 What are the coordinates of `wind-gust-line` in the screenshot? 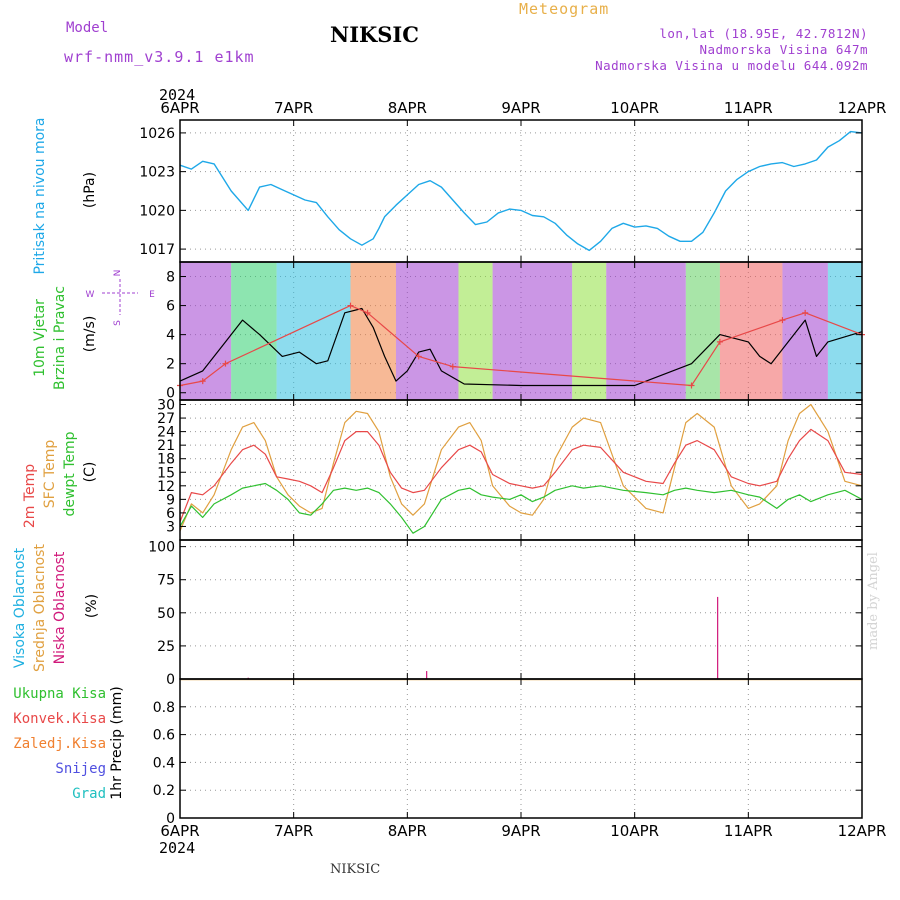 It's located at (521, 346).